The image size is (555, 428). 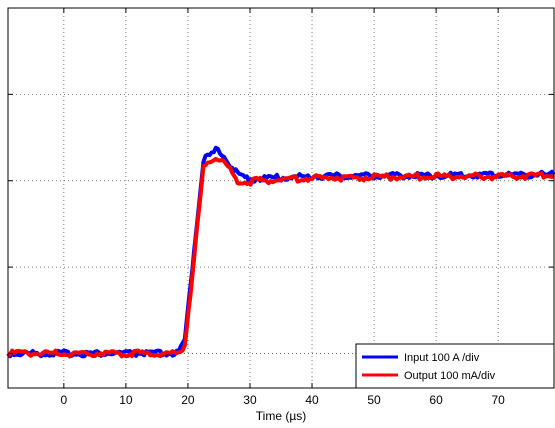 What do you see at coordinates (63, 400) in the screenshot?
I see `x-tick-label: 0` at bounding box center [63, 400].